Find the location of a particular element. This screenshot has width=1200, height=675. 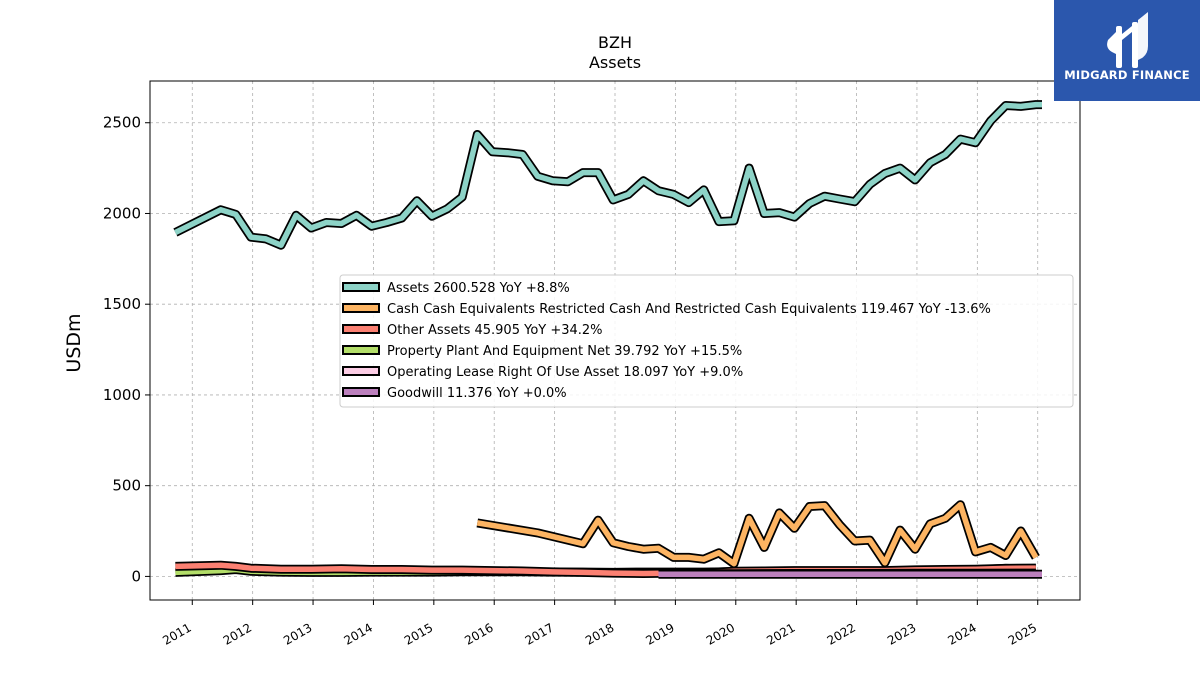

brand-logo: MIDGARD FINANCE is located at coordinates (1127, 50).